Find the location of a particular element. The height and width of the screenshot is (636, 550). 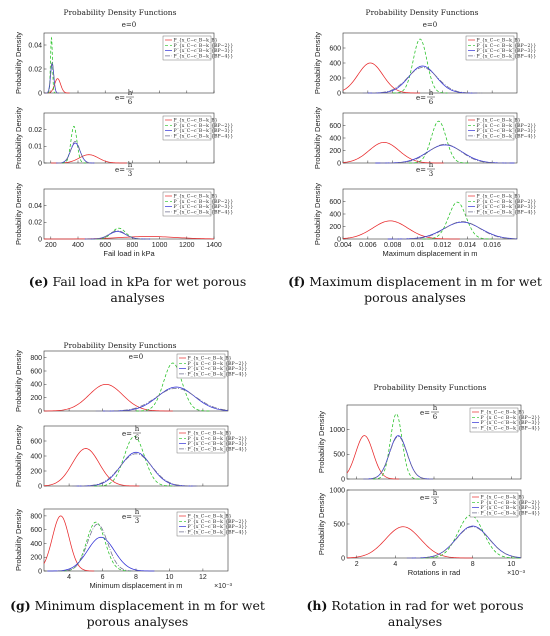

chart-g-panel-2-ylabel: Probability Density is located at coordinates (18, 540).